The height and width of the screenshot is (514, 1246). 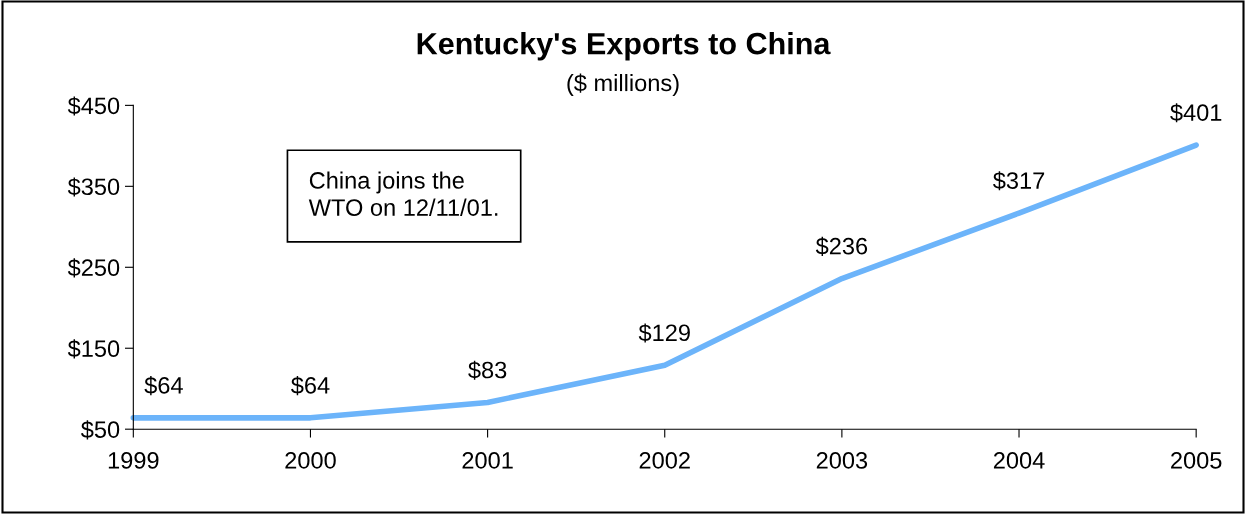 I want to click on data-label: $83, so click(x=487, y=370).